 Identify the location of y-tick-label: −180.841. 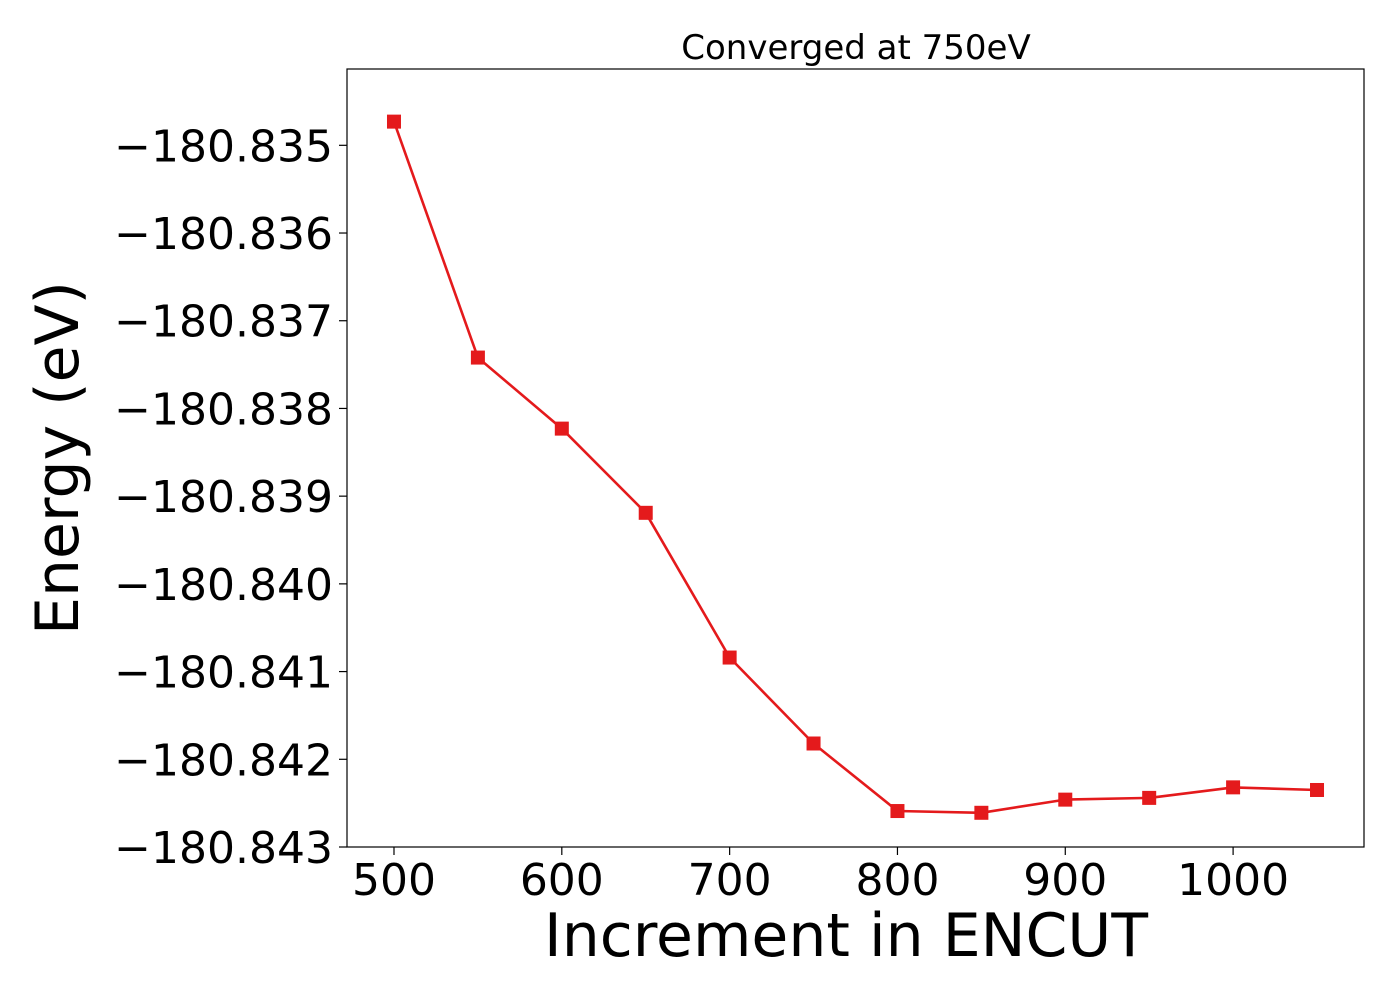
(223, 673).